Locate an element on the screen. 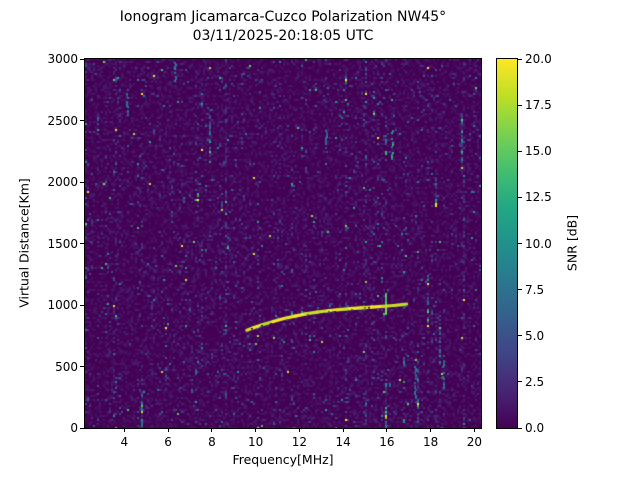 The image size is (640, 480). colorbar-tick-label: 2.5 is located at coordinates (535, 381).